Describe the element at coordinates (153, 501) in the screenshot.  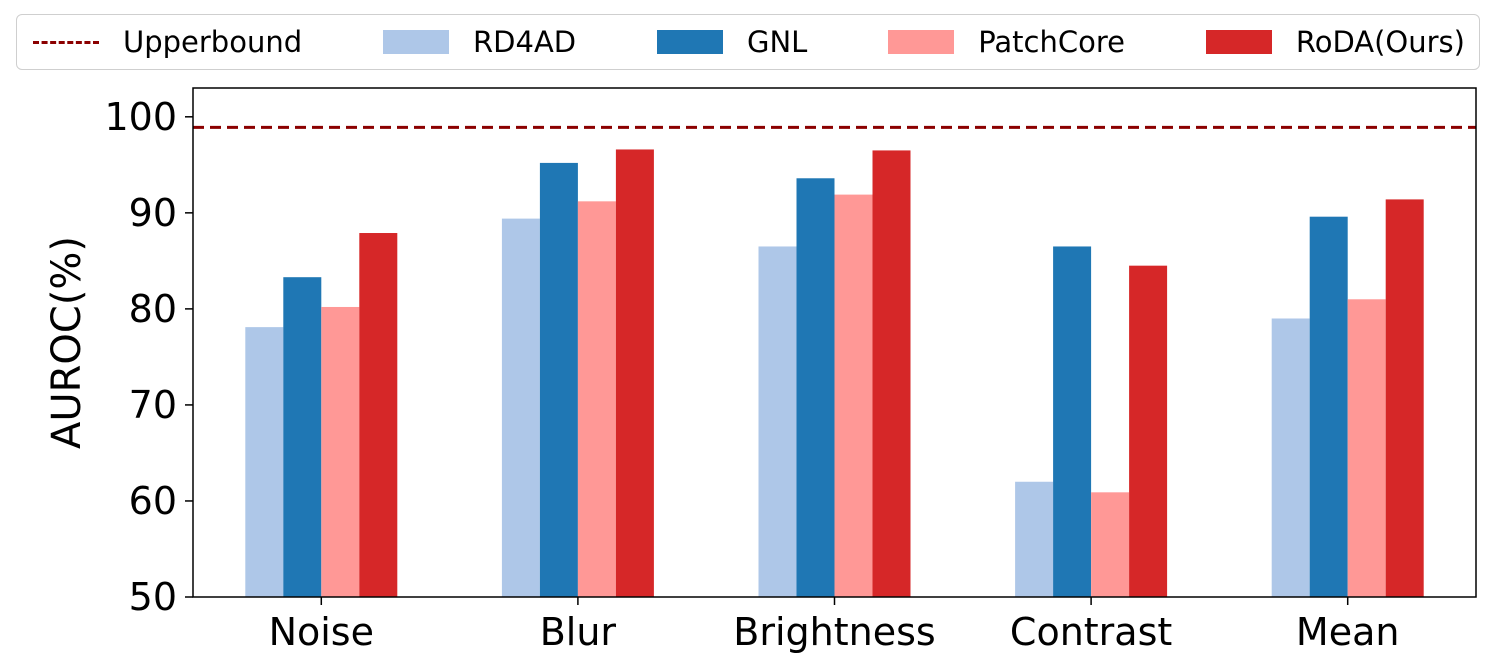
I see `y-tick-label: 60` at that location.